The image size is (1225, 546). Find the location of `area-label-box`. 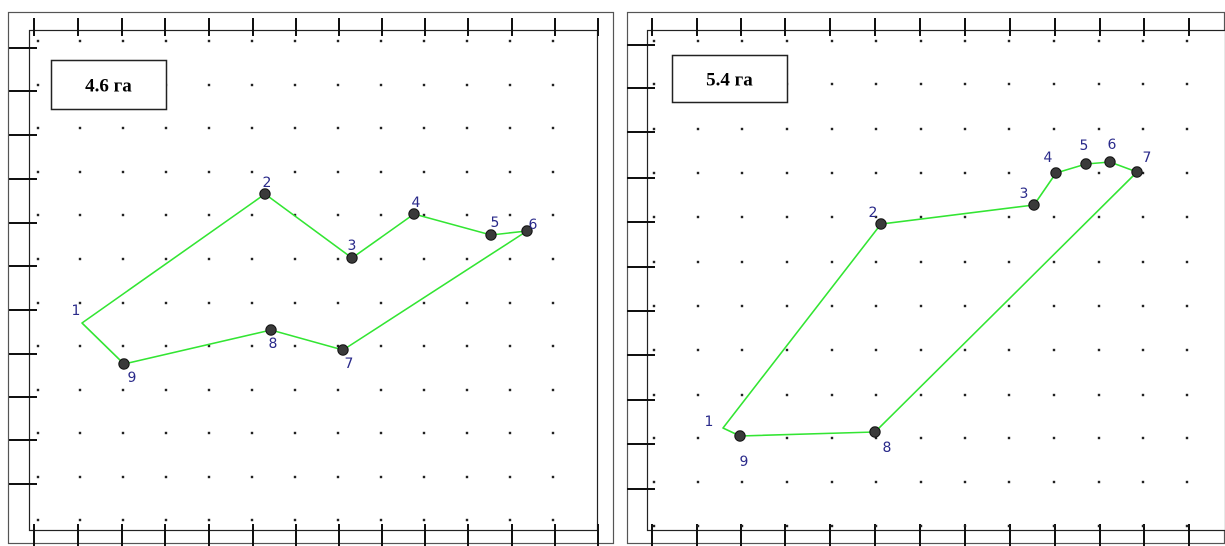

area-label-box is located at coordinates (730, 79).